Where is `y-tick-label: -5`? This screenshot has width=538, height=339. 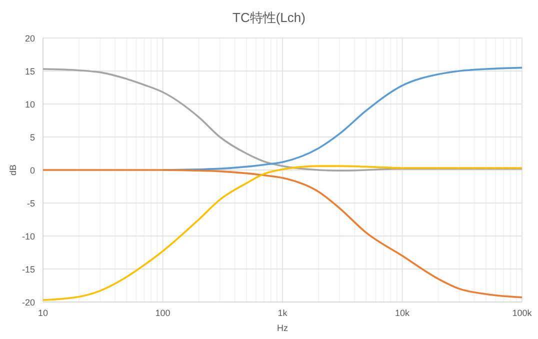
y-tick-label: -5 is located at coordinates (30, 203).